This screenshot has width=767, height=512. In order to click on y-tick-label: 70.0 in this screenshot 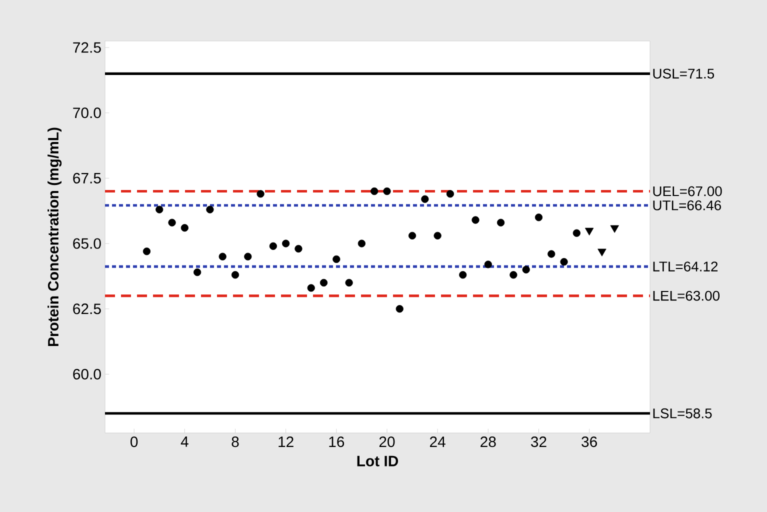, I will do `click(87, 113)`.